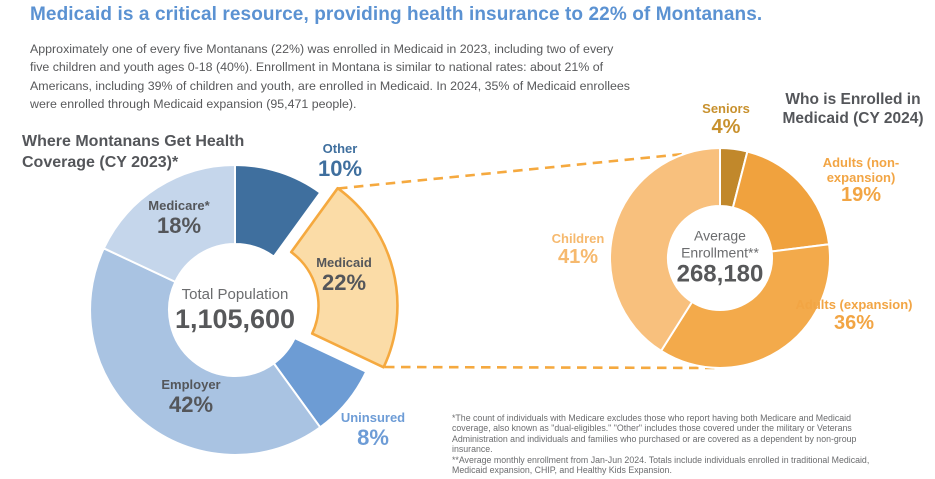 The width and height of the screenshot is (935, 479). What do you see at coordinates (726, 108) in the screenshot?
I see `label-seniors-name: Seniors` at bounding box center [726, 108].